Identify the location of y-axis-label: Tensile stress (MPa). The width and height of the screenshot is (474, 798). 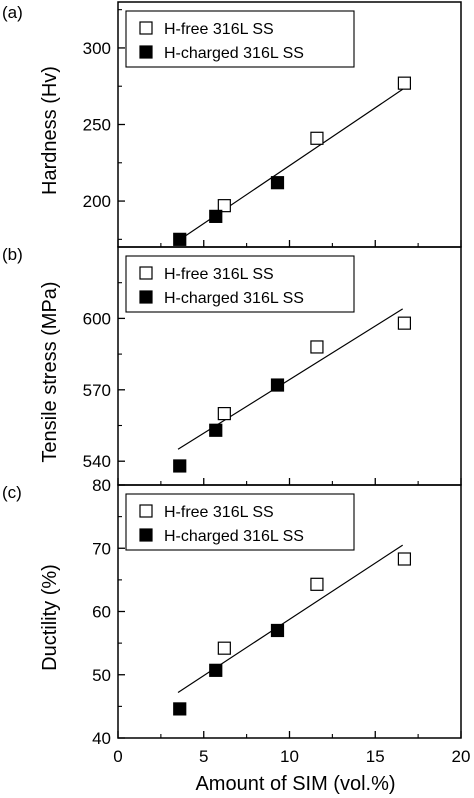
(50, 371).